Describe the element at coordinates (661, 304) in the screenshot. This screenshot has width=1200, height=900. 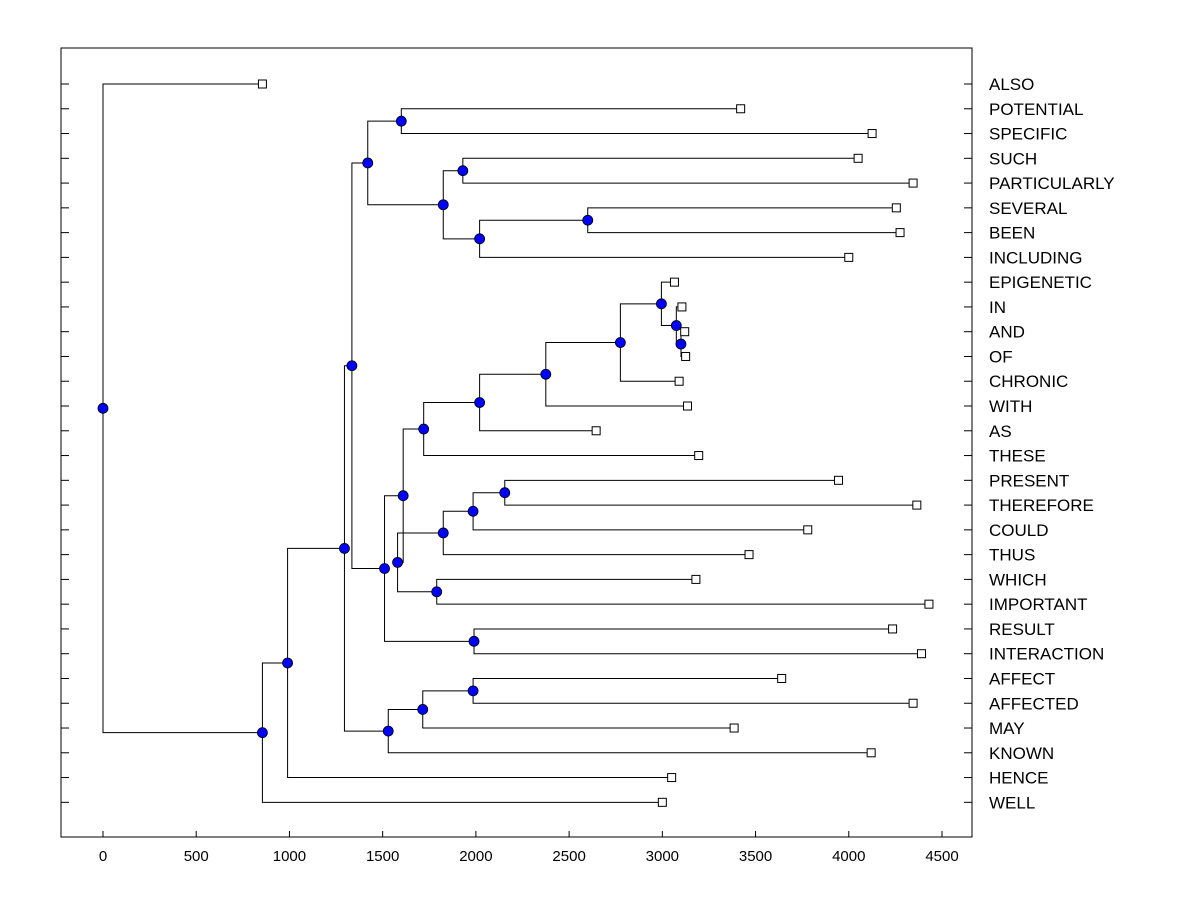
I see `merge-node-n3` at that location.